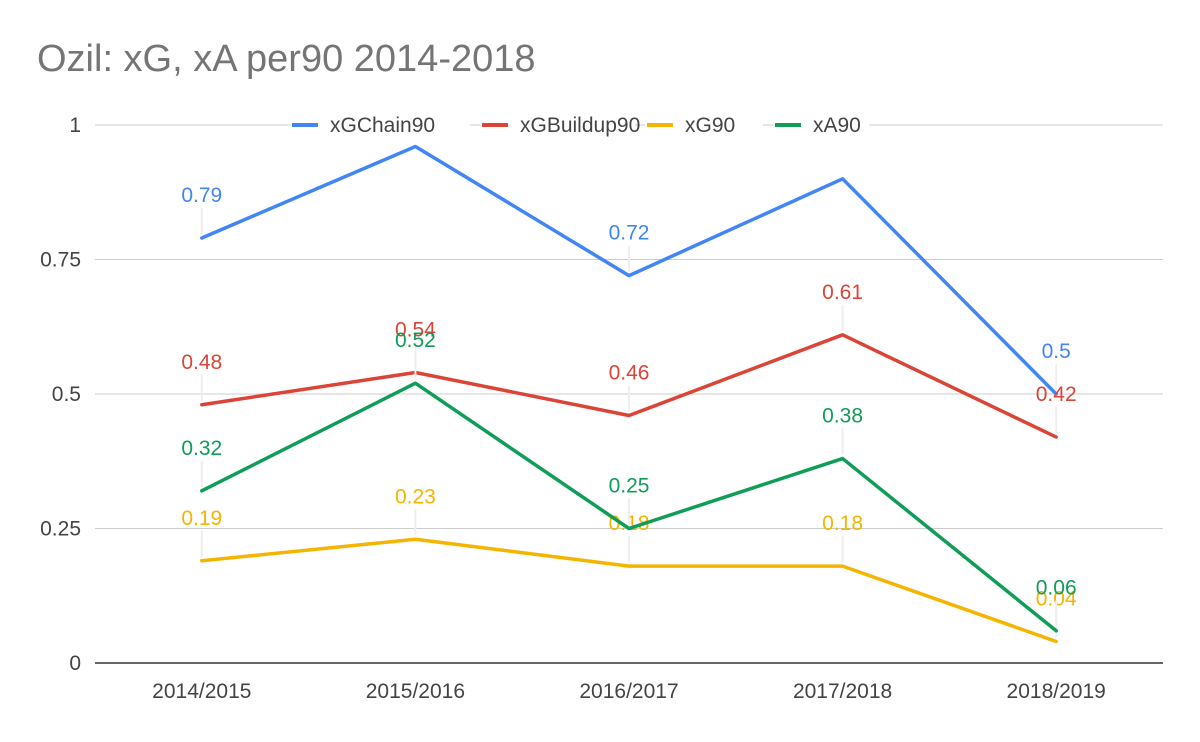  I want to click on data-label-xGChain90: 0.79, so click(201, 195).